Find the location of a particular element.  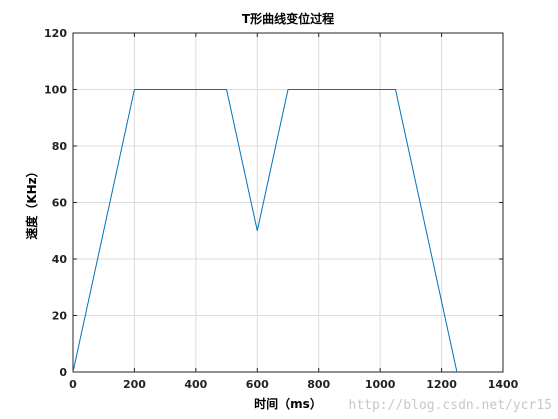

x-axis-label: 时间（ms） is located at coordinates (288, 403).